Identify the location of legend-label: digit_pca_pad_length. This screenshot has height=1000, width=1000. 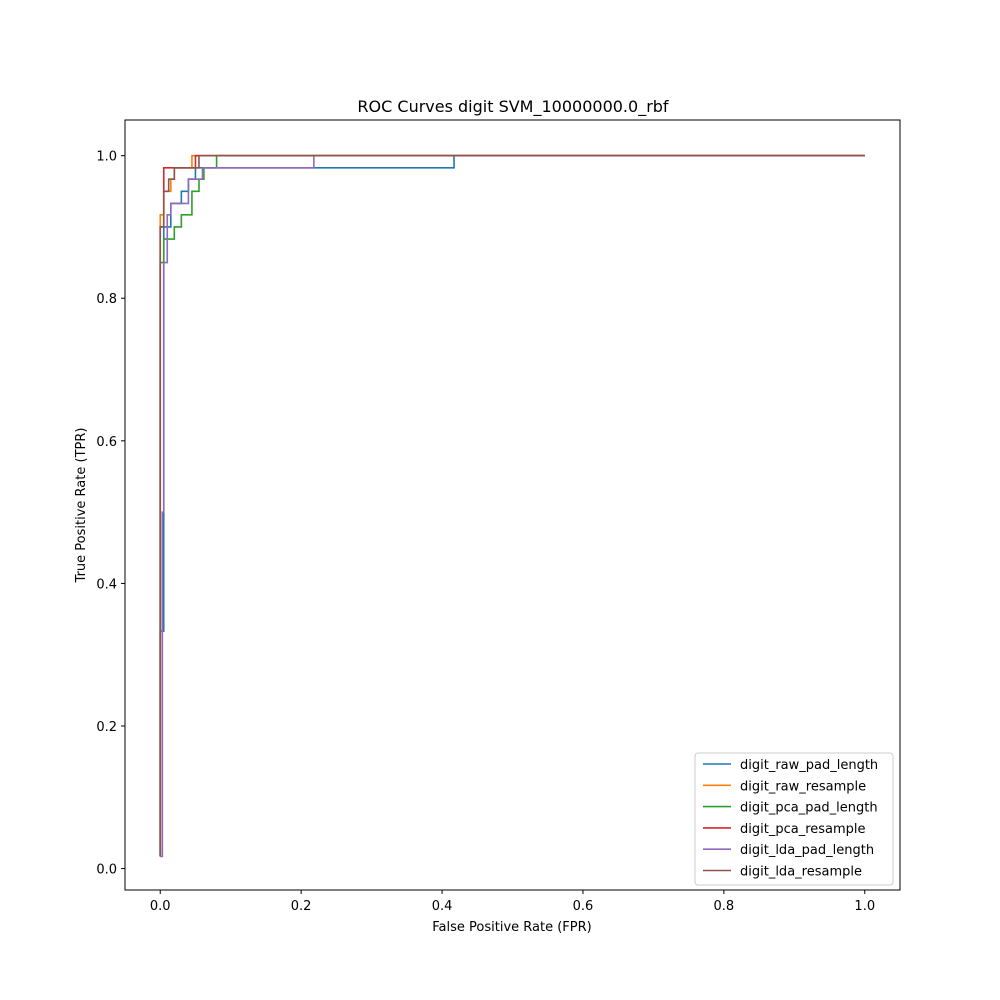
(809, 808).